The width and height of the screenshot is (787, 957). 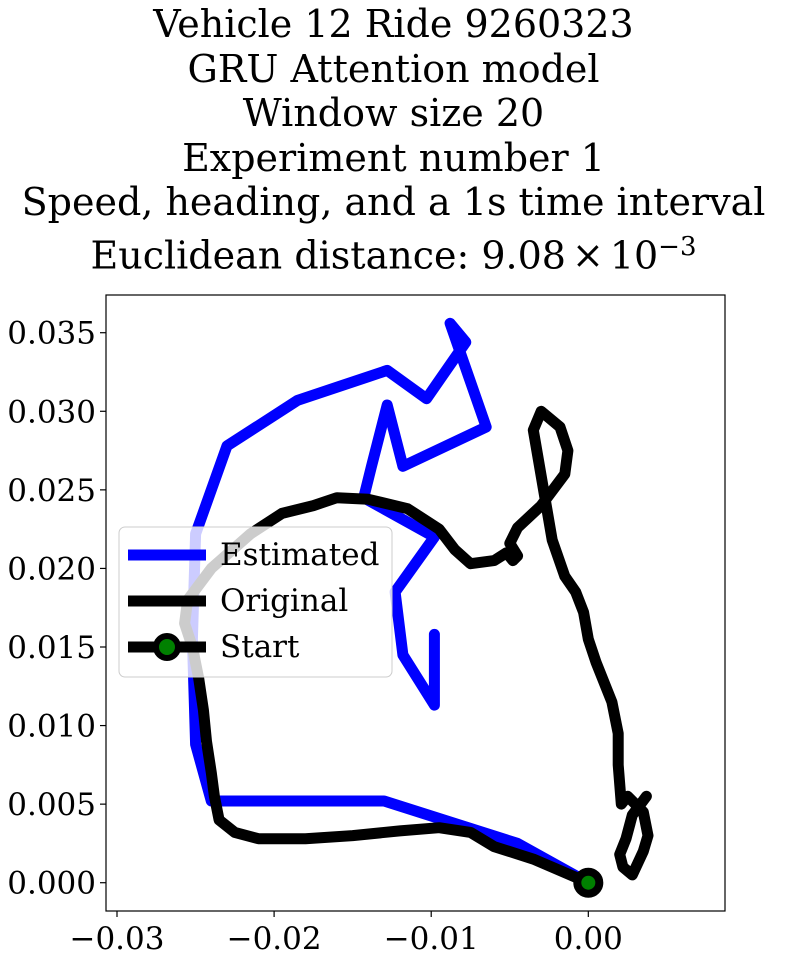 I want to click on y-axis-ticks: 0.000 0.005 0.010 0.015 0.020 0.025 0.030 0.035, so click(x=56, y=609).